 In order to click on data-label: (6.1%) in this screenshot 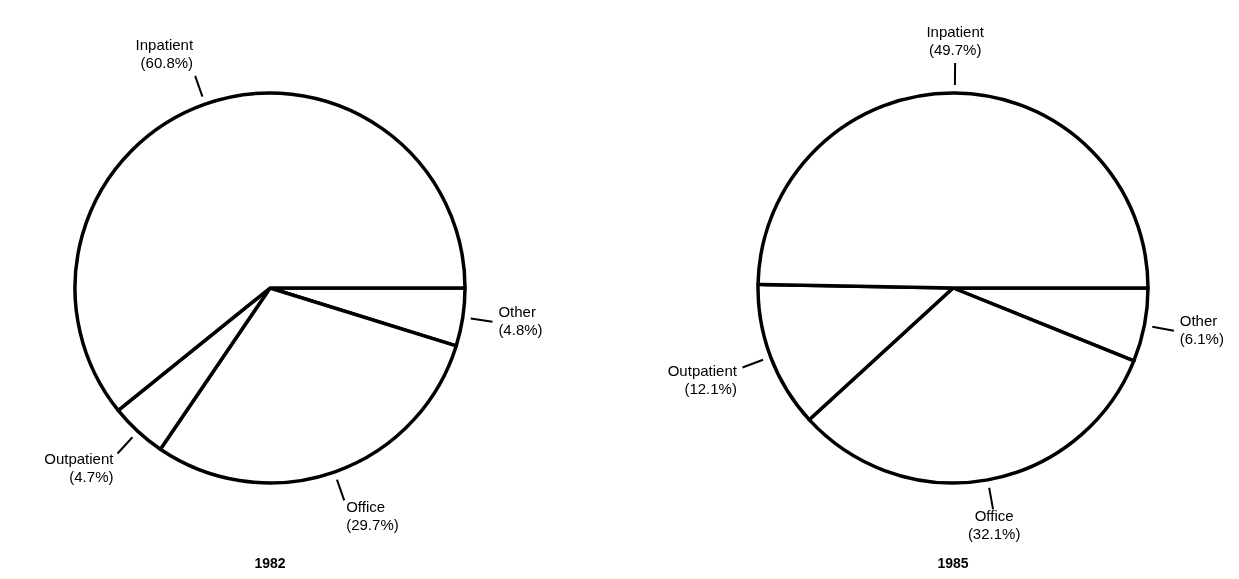, I will do `click(1201, 338)`.